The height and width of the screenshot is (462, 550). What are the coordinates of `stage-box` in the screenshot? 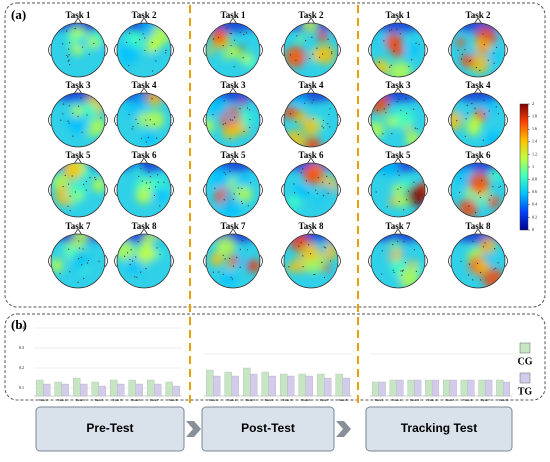 It's located at (110, 429).